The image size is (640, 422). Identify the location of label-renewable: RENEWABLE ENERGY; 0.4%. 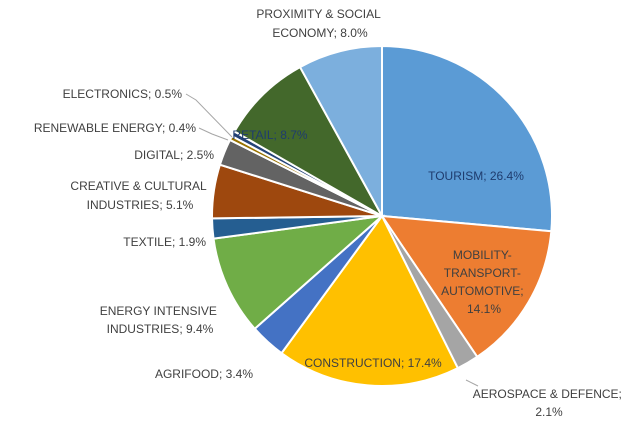
(115, 128).